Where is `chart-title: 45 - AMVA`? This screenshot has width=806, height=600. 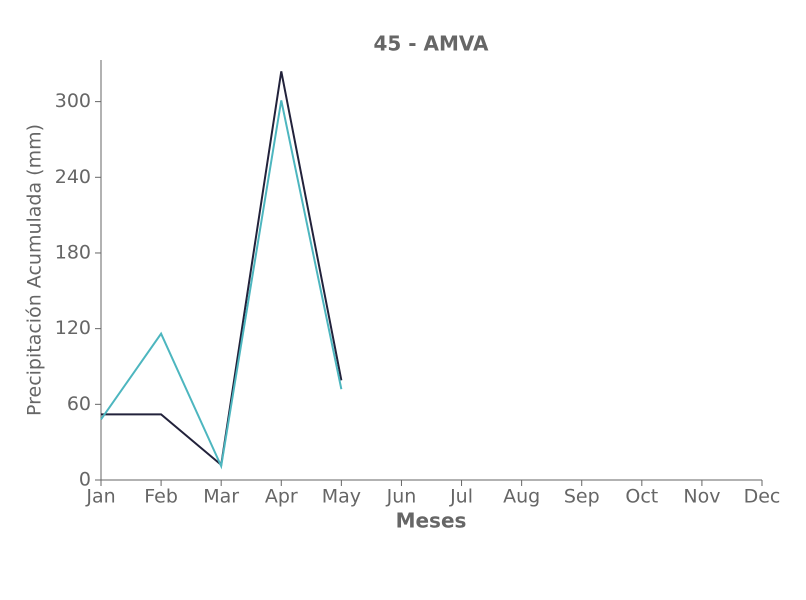 chart-title: 45 - AMVA is located at coordinates (431, 44).